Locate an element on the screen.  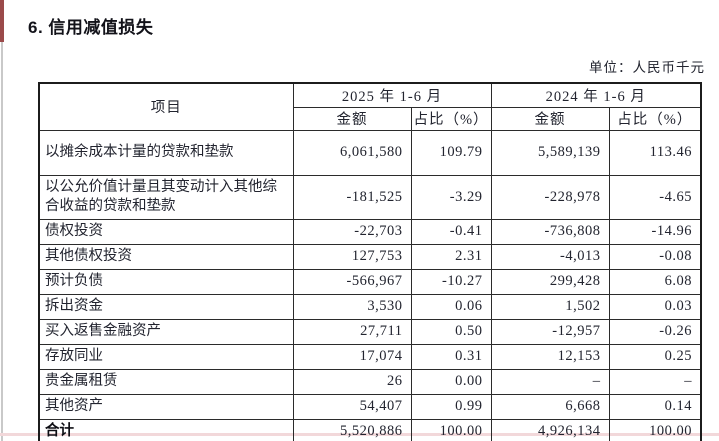
unit-label: 单位：人民币千元 is located at coordinates (647, 67).